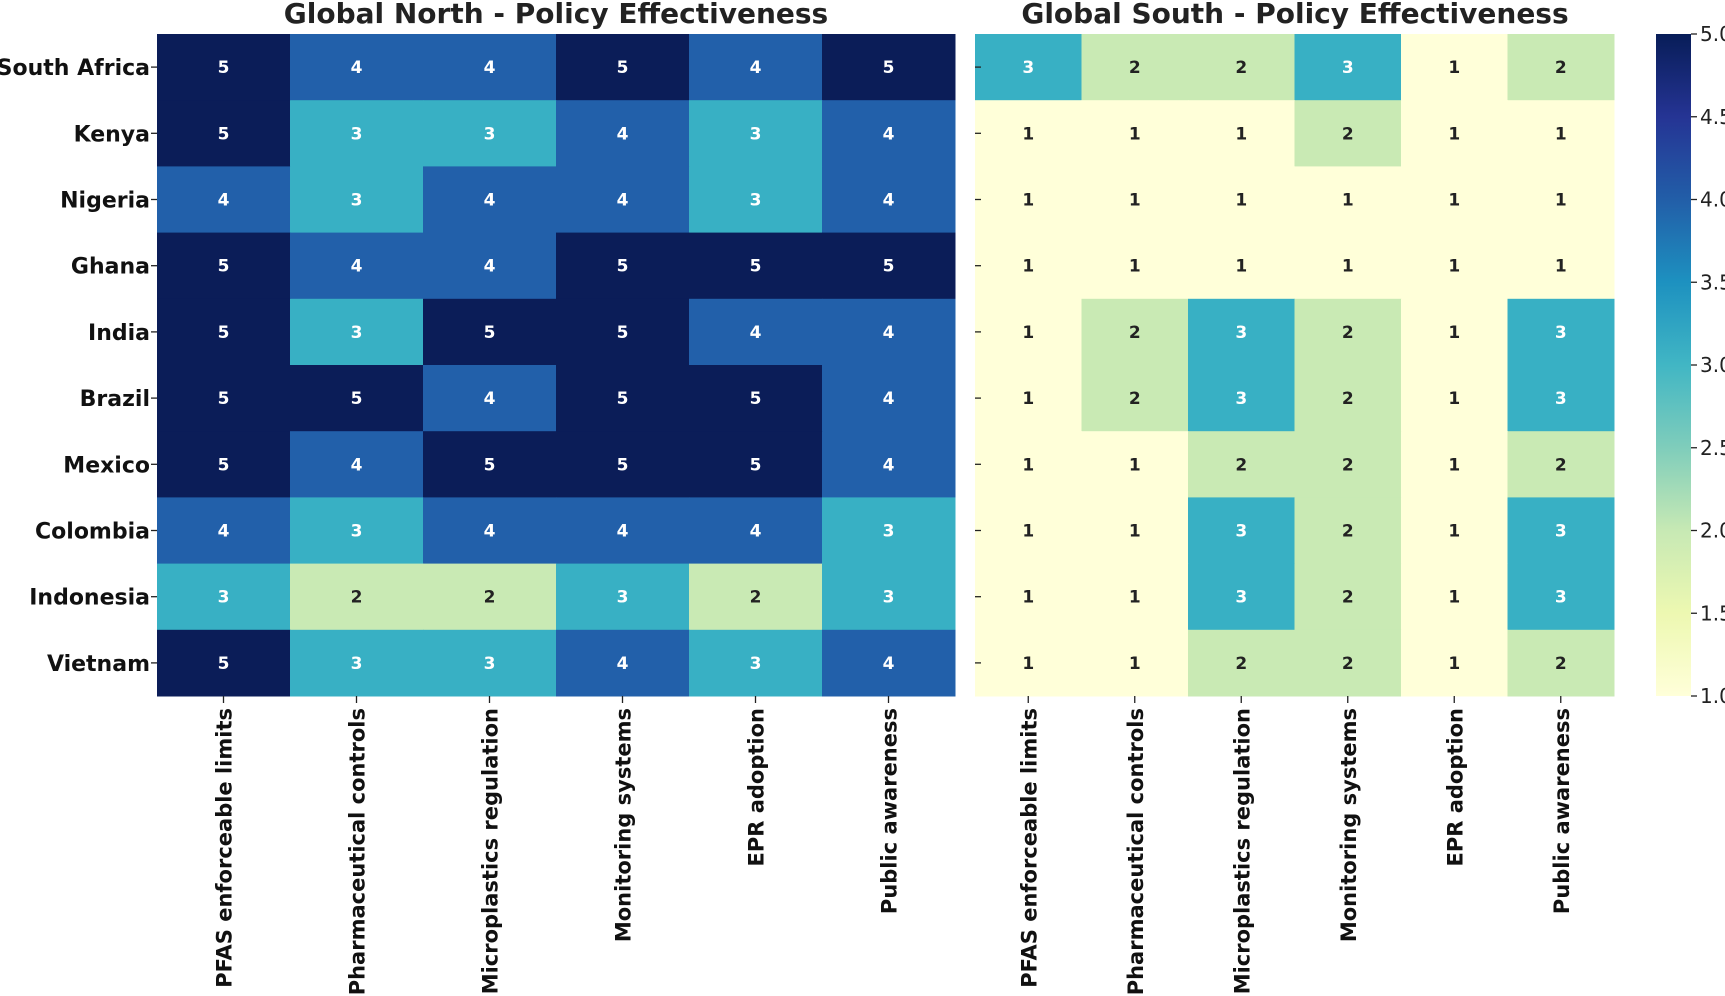 The image size is (1725, 996). What do you see at coordinates (1241, 67) in the screenshot?
I see `heatmap-cell-south-africa-microplastics-regulation` at bounding box center [1241, 67].